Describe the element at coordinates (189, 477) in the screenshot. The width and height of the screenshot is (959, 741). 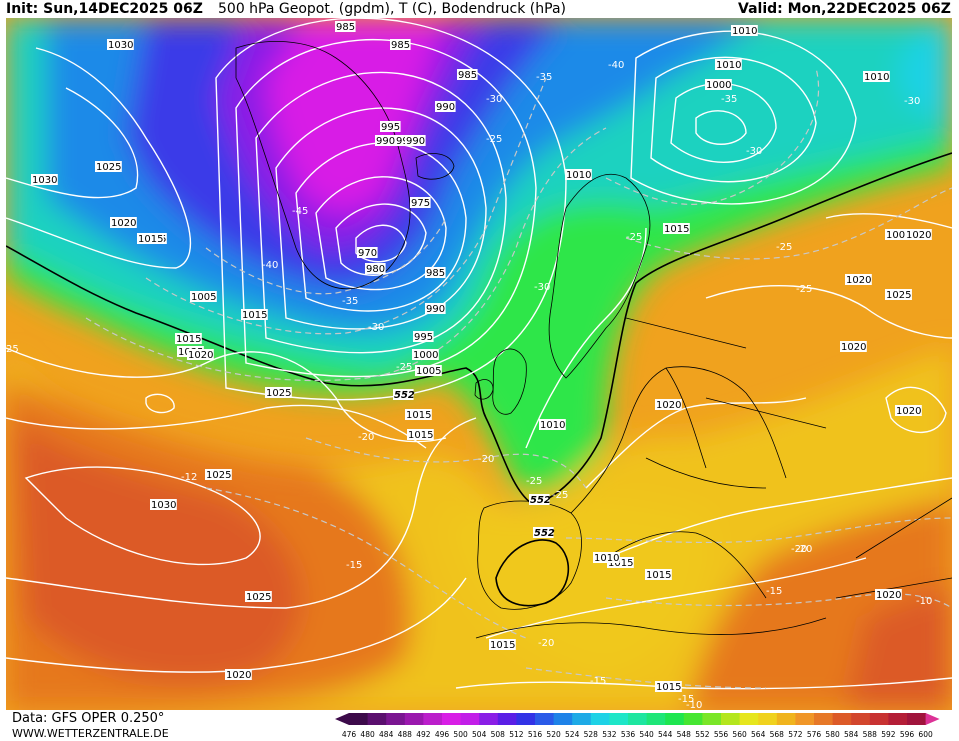
I see `temperature-label: -12` at that location.